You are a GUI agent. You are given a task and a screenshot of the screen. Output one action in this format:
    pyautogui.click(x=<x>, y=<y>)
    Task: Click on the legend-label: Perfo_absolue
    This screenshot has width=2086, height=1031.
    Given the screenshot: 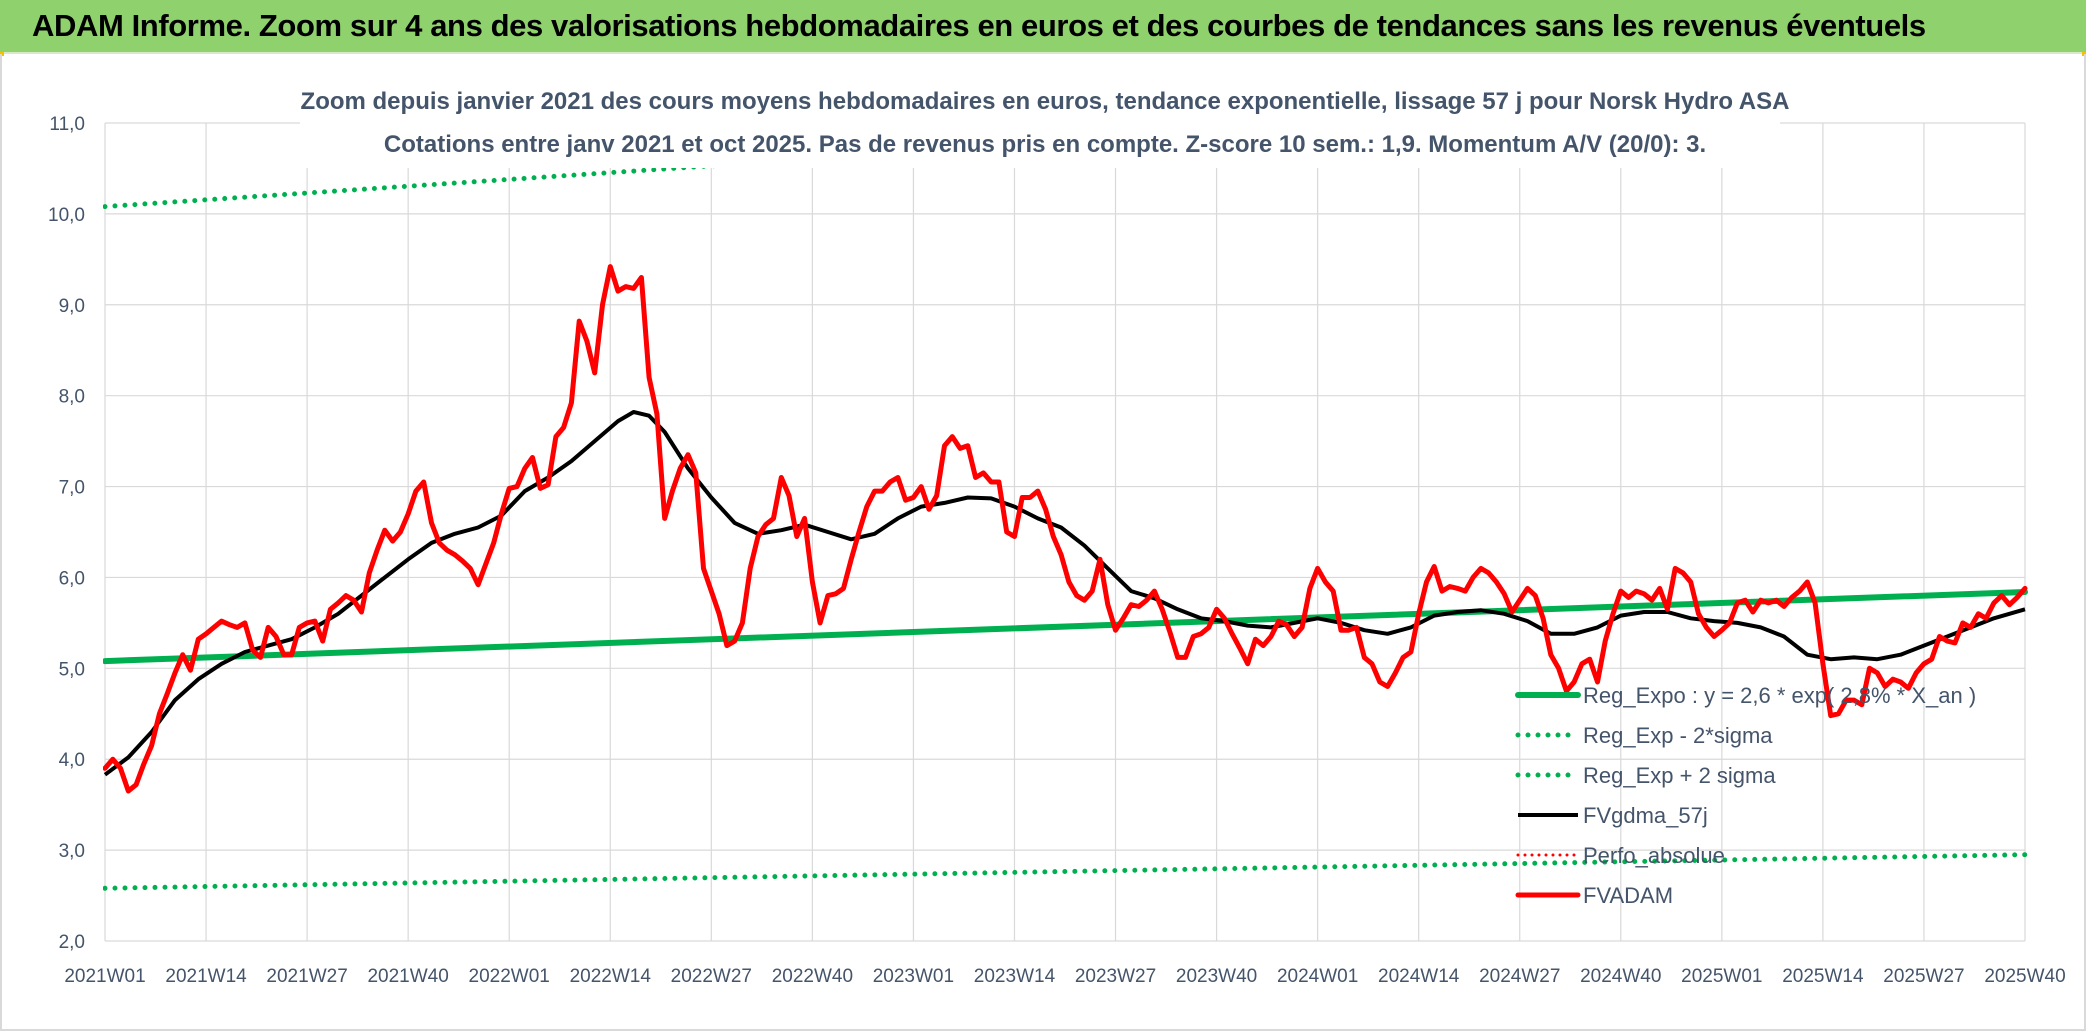 What is the action you would take?
    pyautogui.click(x=1654, y=855)
    